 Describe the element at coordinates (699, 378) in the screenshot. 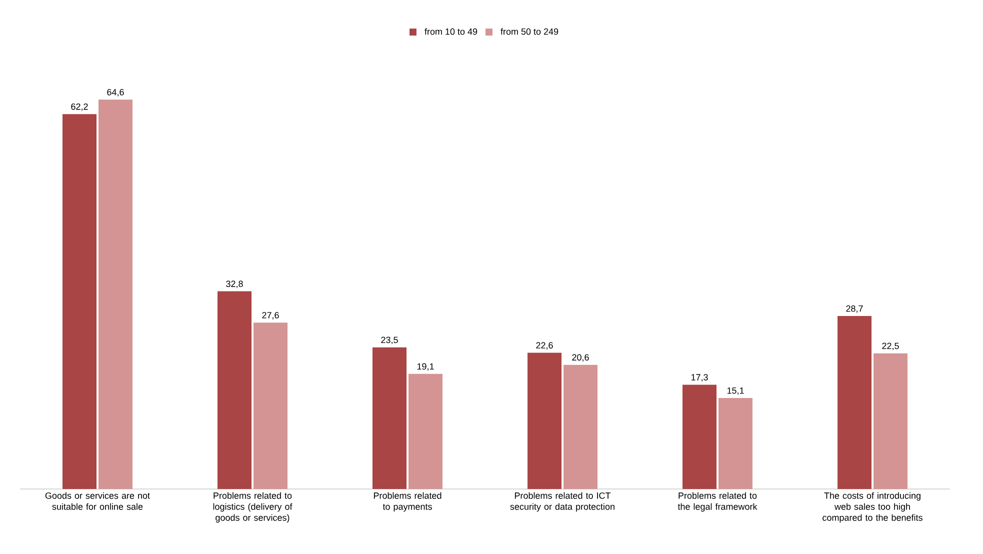

I see `data-label: 17,3` at that location.